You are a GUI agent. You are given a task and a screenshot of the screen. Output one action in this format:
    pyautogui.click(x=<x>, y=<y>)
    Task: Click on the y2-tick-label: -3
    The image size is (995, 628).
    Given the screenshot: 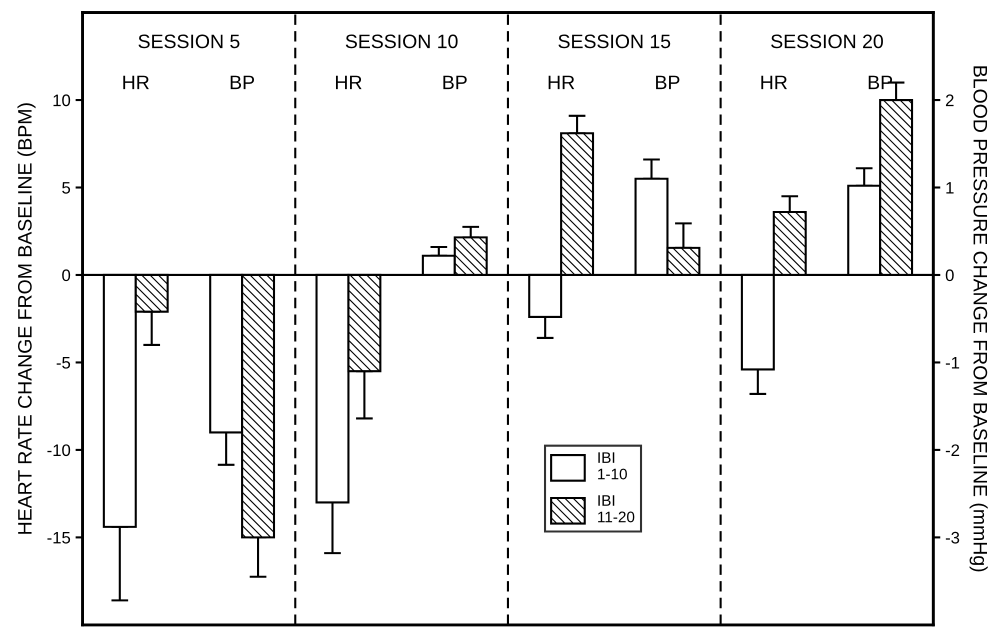 What is the action you would take?
    pyautogui.click(x=953, y=538)
    